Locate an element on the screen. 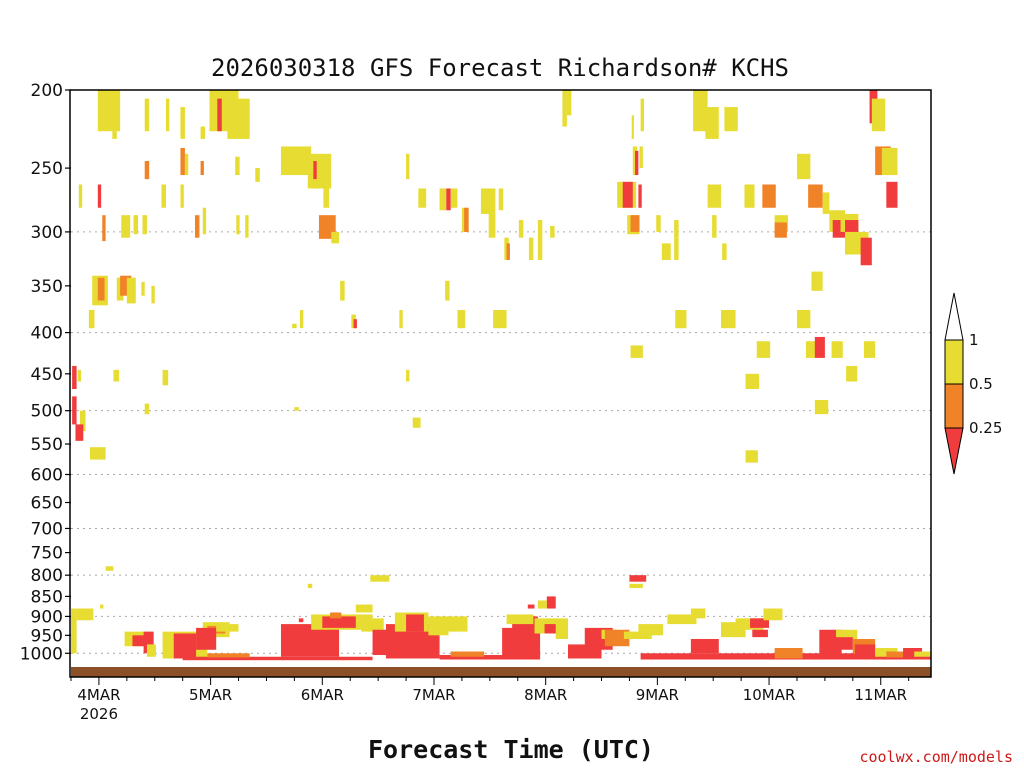 The height and width of the screenshot is (768, 1024). ytick-label-450: 450 is located at coordinates (47, 375).